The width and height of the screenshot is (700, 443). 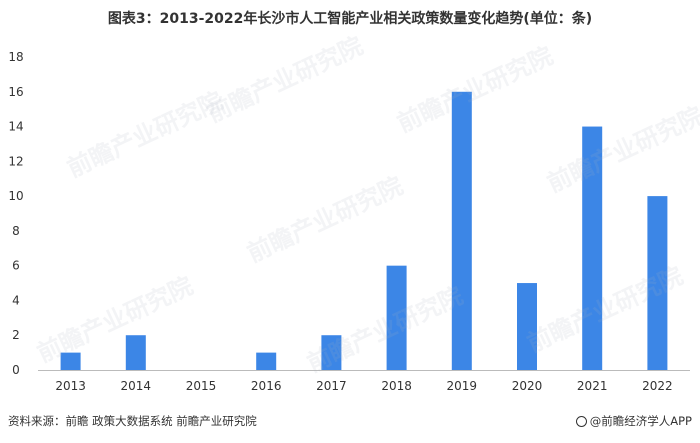 What do you see at coordinates (331, 352) in the screenshot?
I see `bar-2017` at bounding box center [331, 352].